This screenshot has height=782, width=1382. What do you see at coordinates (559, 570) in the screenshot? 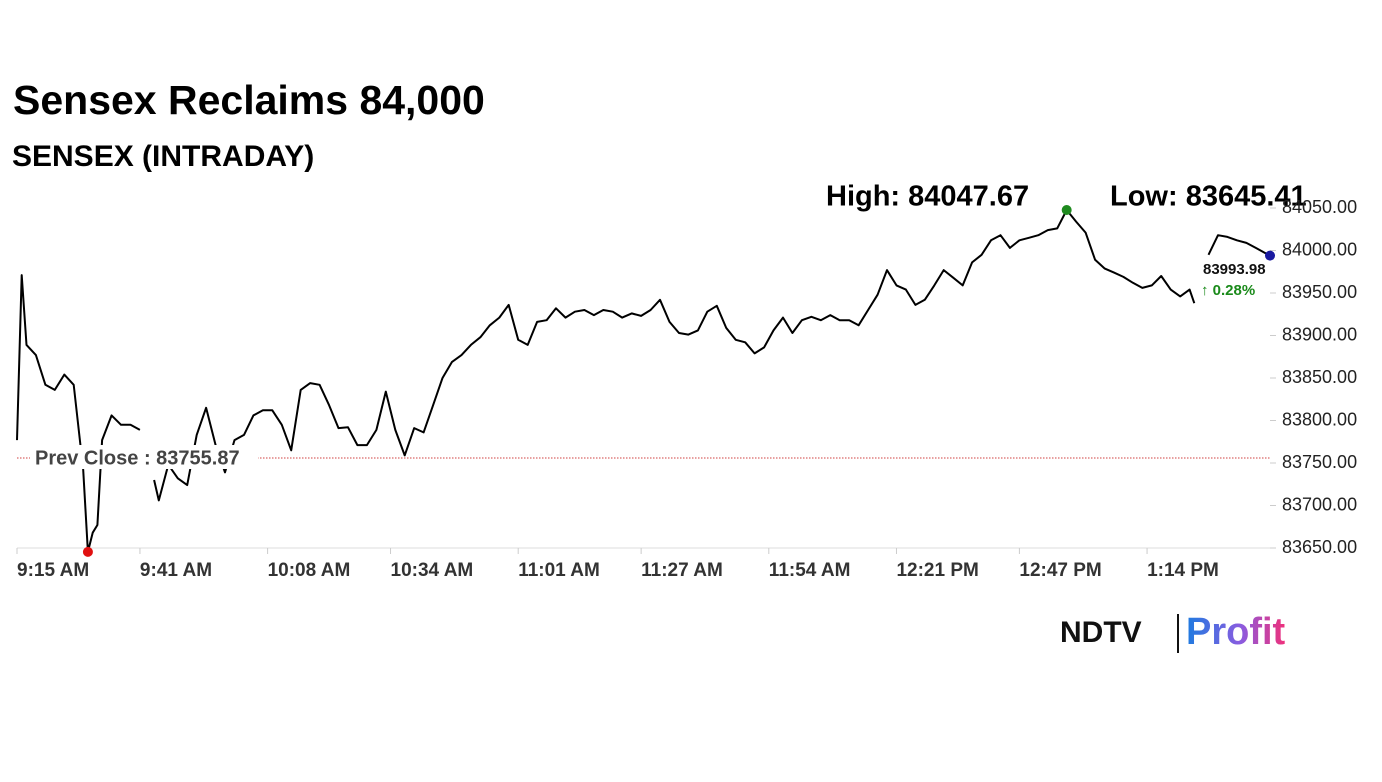
I see `x-tick-label: 11:01 AM` at bounding box center [559, 570].